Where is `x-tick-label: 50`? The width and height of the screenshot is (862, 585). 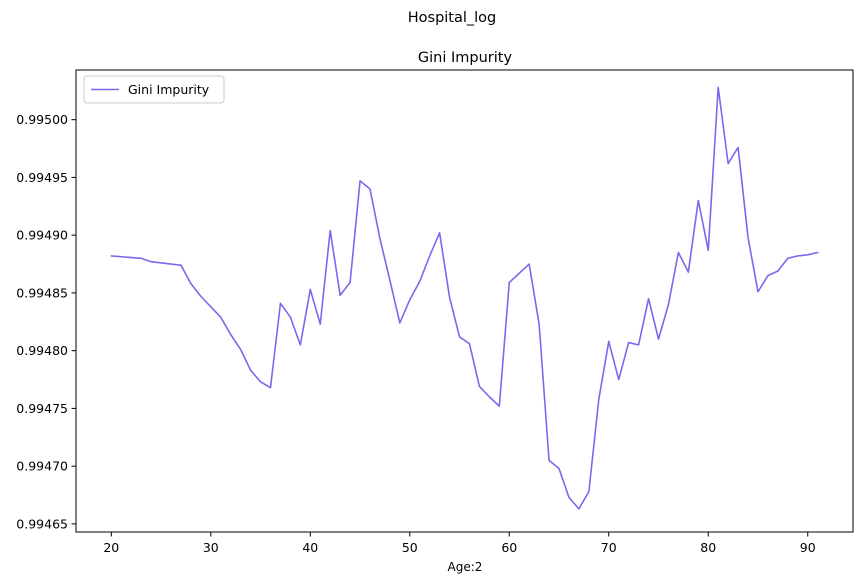
x-tick-label: 50 is located at coordinates (410, 547).